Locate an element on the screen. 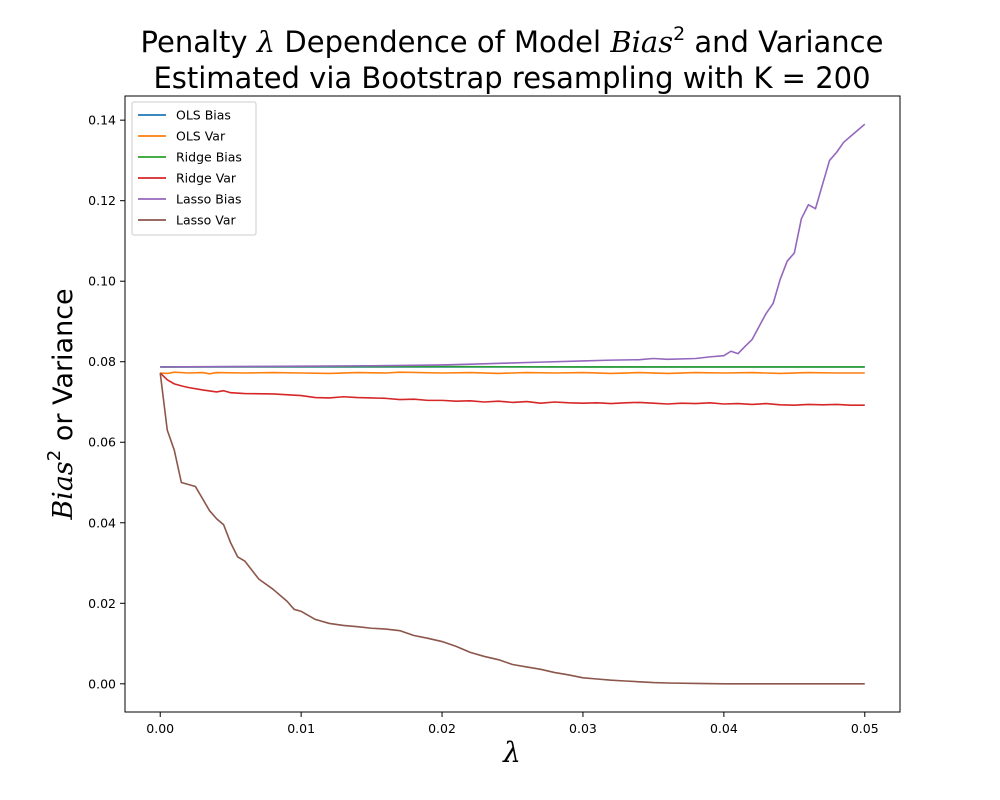 The image size is (1000, 800). series-line-ols-var is located at coordinates (512, 373).